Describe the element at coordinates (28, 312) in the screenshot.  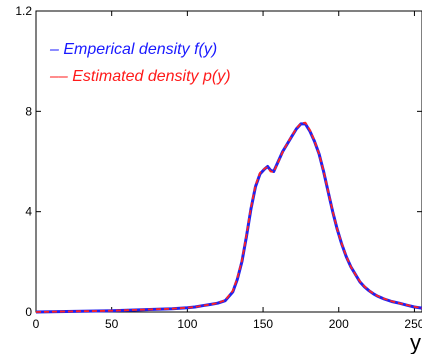
I see `y-tick-label: 0` at that location.